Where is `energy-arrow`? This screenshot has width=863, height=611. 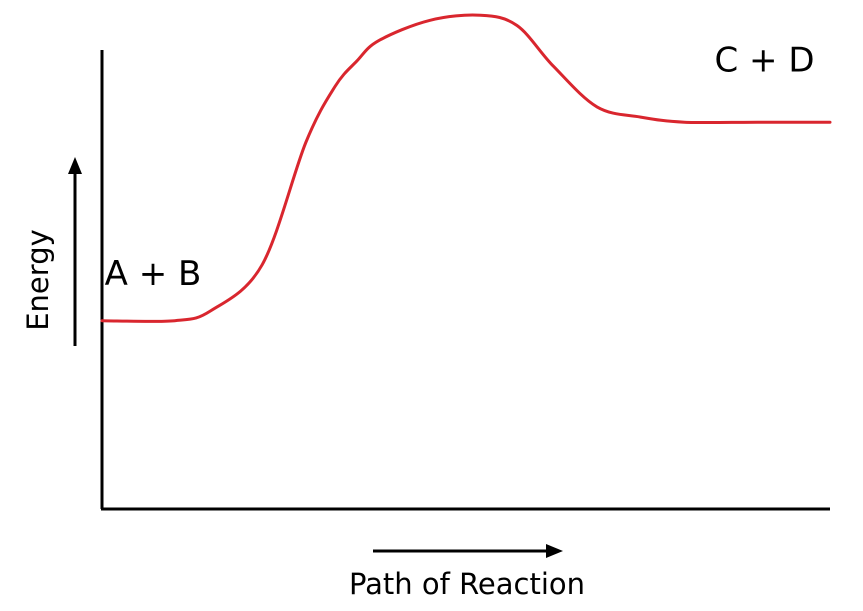
energy-arrow is located at coordinates (75, 251).